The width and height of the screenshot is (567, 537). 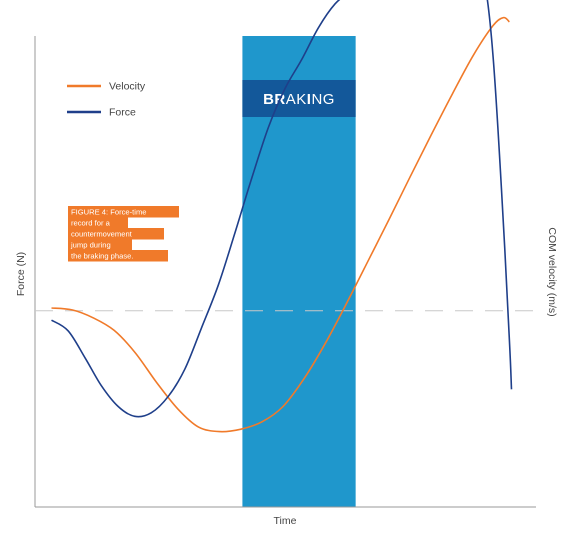 I want to click on legend-label-force: Force, so click(x=122, y=113).